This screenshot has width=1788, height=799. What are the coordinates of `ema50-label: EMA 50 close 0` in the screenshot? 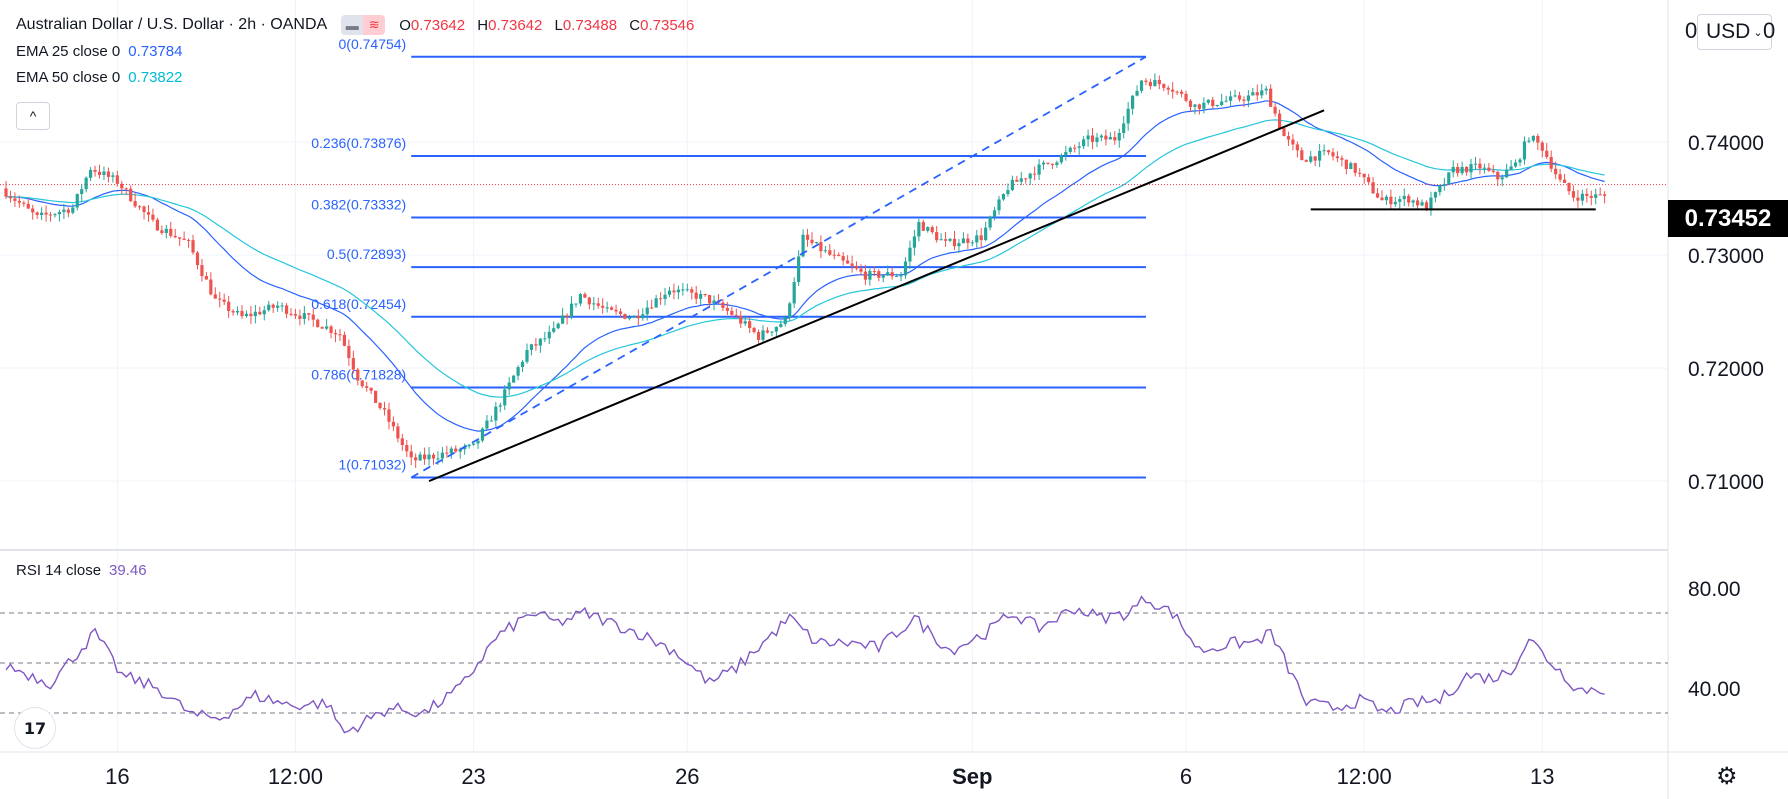 It's located at (68, 77).